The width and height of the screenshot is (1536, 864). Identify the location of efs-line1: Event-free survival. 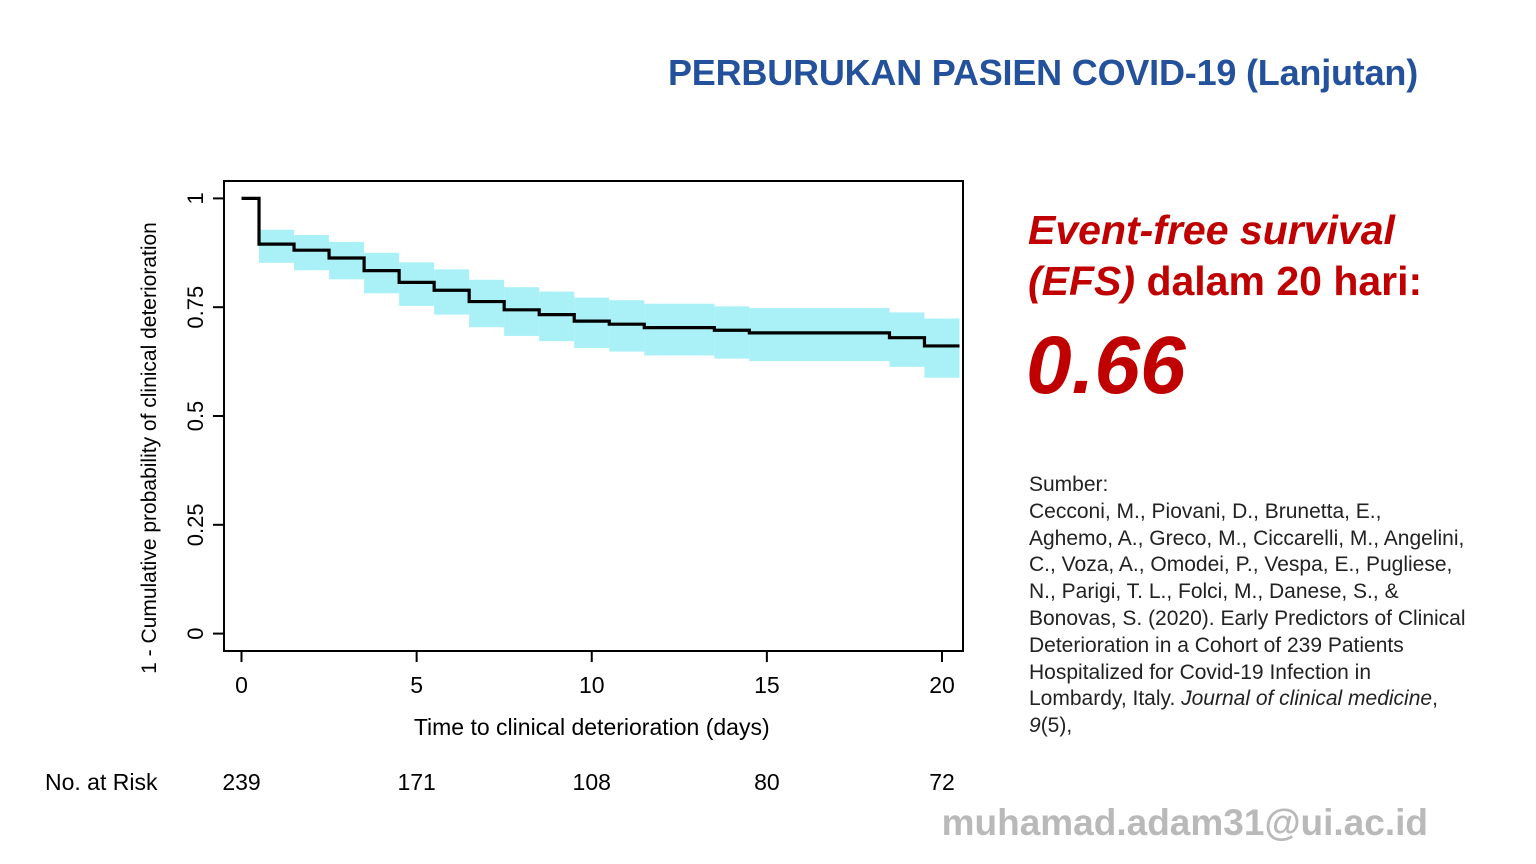
(1211, 230).